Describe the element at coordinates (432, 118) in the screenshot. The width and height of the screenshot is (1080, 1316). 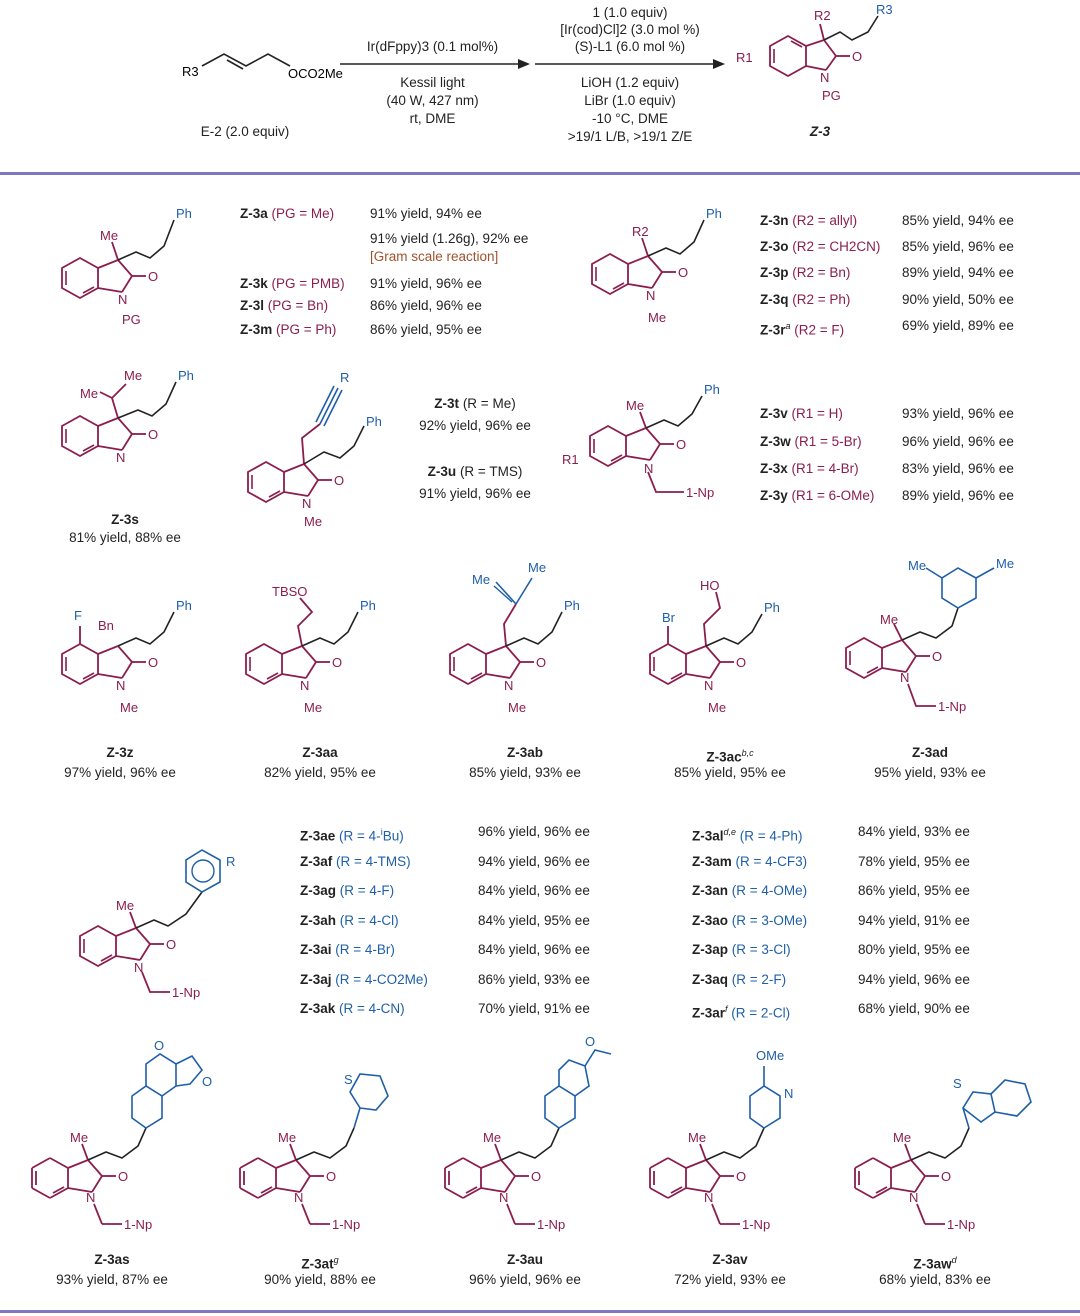
I see `step1-cond-3: rt, DME` at that location.